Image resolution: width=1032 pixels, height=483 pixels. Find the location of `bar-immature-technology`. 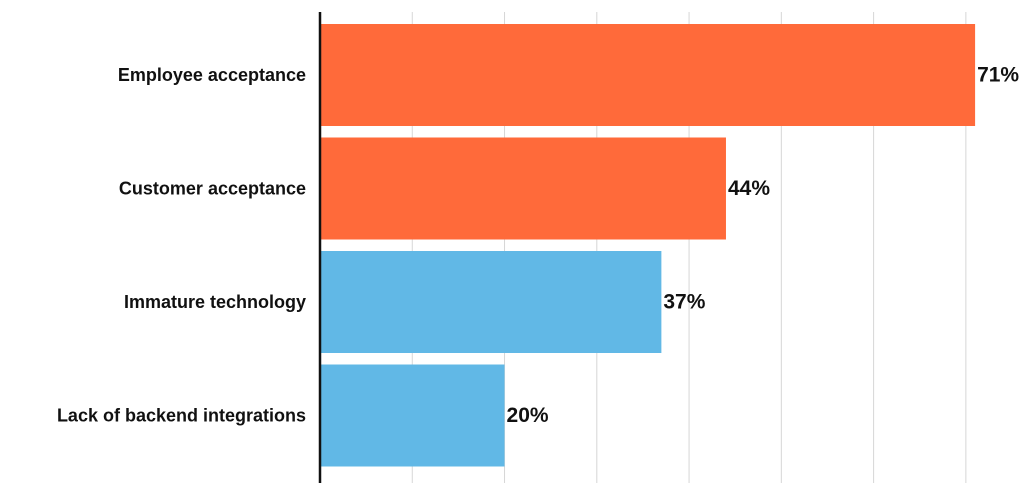

bar-immature-technology is located at coordinates (491, 302).